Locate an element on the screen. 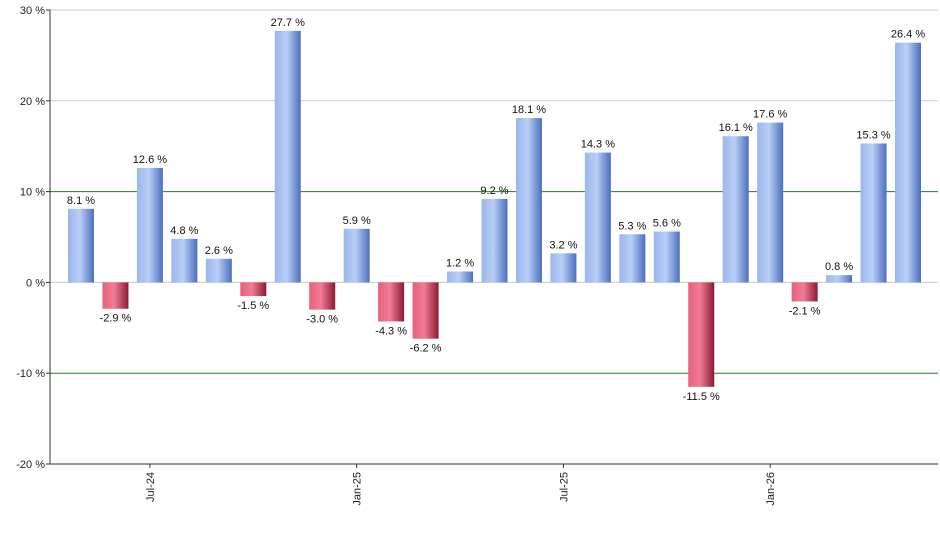  data-label: 15.3 % is located at coordinates (873, 135).